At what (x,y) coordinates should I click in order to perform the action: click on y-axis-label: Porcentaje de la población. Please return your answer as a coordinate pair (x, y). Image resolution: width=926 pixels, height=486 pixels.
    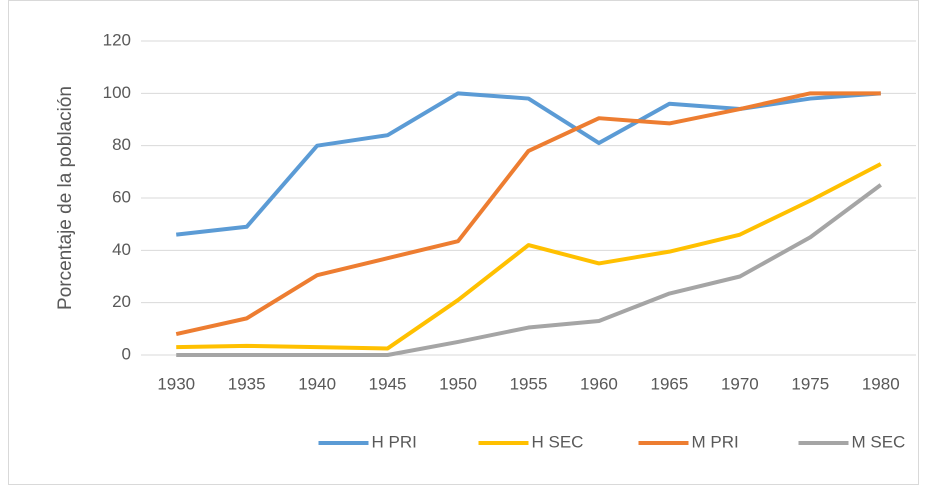
    Looking at the image, I should click on (65, 198).